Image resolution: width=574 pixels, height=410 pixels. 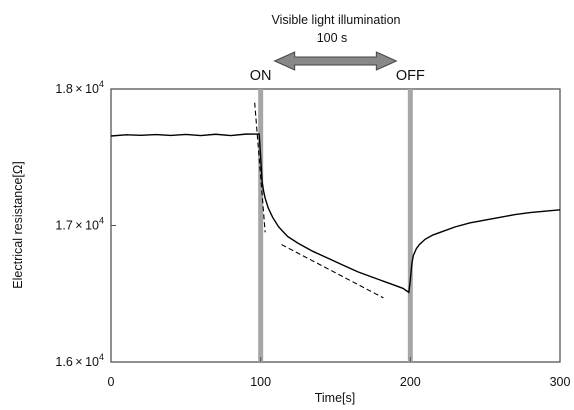 What do you see at coordinates (111, 382) in the screenshot?
I see `x-tick-label: 0` at bounding box center [111, 382].